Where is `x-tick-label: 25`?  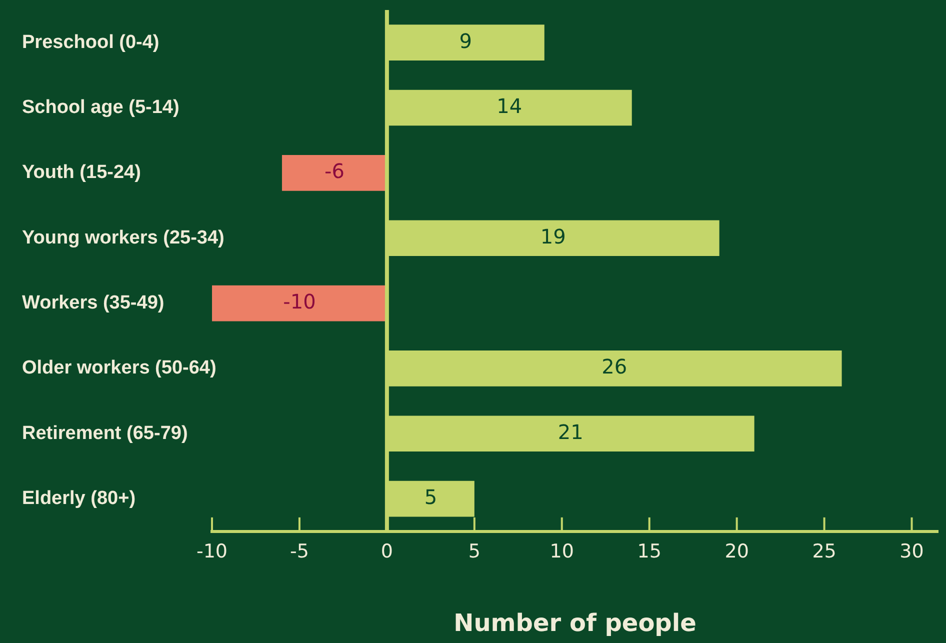
x-tick-label: 25 is located at coordinates (824, 551).